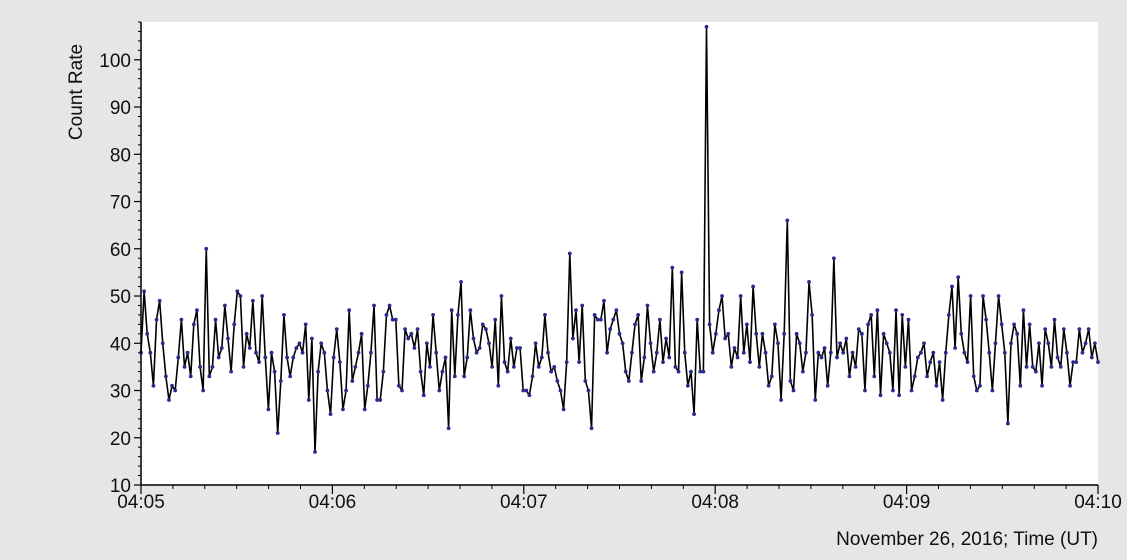 This screenshot has width=1127, height=560. What do you see at coordinates (333, 502) in the screenshot?
I see `x-tick-label: 04:06` at bounding box center [333, 502].